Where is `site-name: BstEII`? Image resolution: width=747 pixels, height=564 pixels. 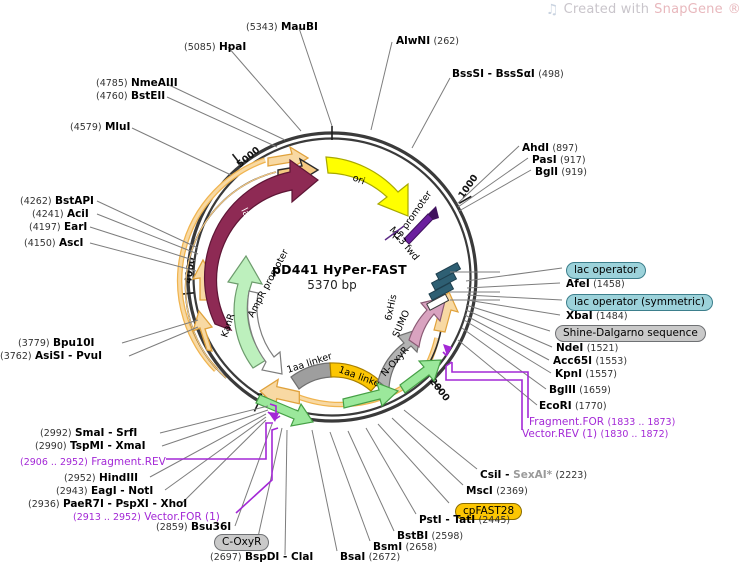
site-name: BstEII is located at coordinates (148, 96).